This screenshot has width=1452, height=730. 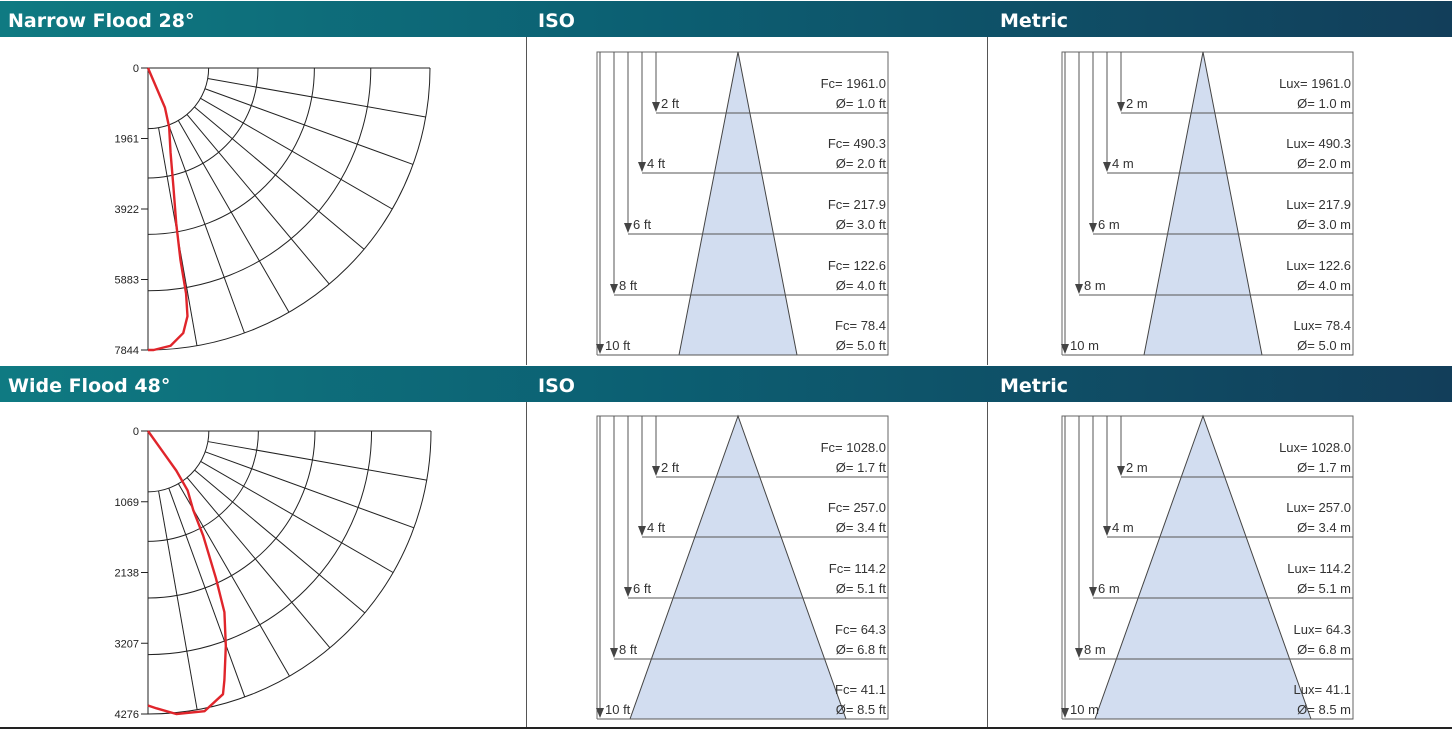 What do you see at coordinates (1322, 689) in the screenshot?
I see `illuminance-value: Lux= 41.1` at bounding box center [1322, 689].